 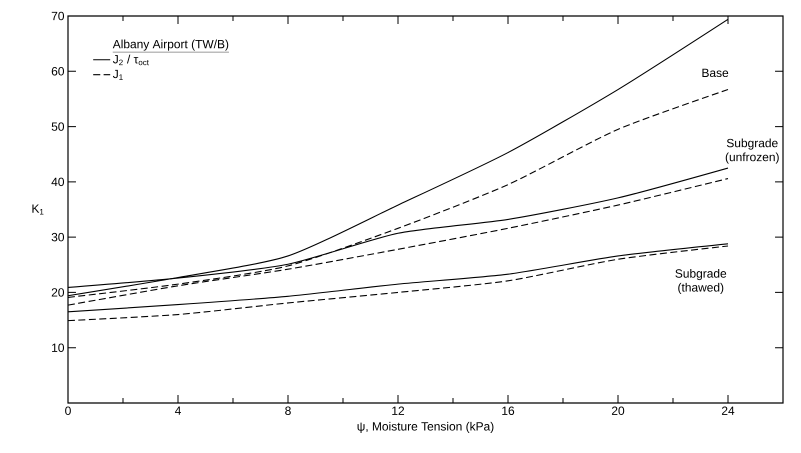 What do you see at coordinates (170, 45) in the screenshot?
I see `legend-title: Albany Airport (TW/B)` at bounding box center [170, 45].